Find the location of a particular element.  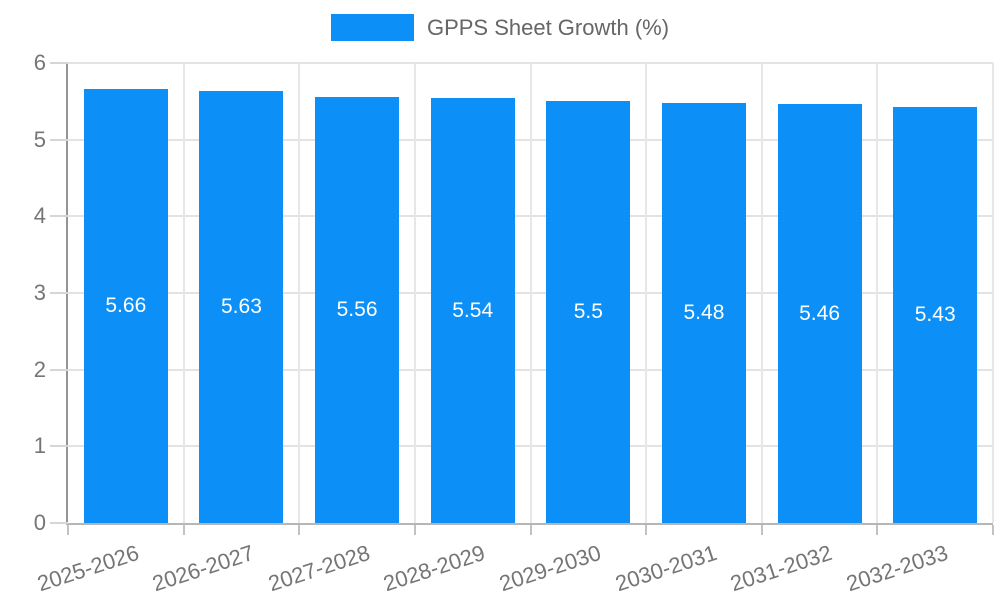

bar-value-label: 5.56 is located at coordinates (357, 309).